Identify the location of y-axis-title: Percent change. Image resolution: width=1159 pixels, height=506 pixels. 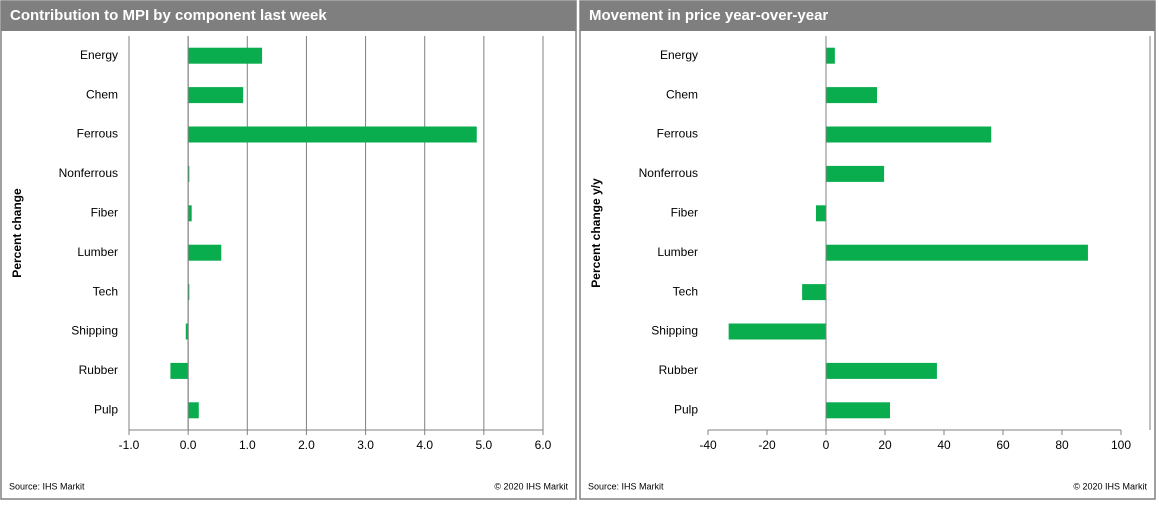
(17, 233).